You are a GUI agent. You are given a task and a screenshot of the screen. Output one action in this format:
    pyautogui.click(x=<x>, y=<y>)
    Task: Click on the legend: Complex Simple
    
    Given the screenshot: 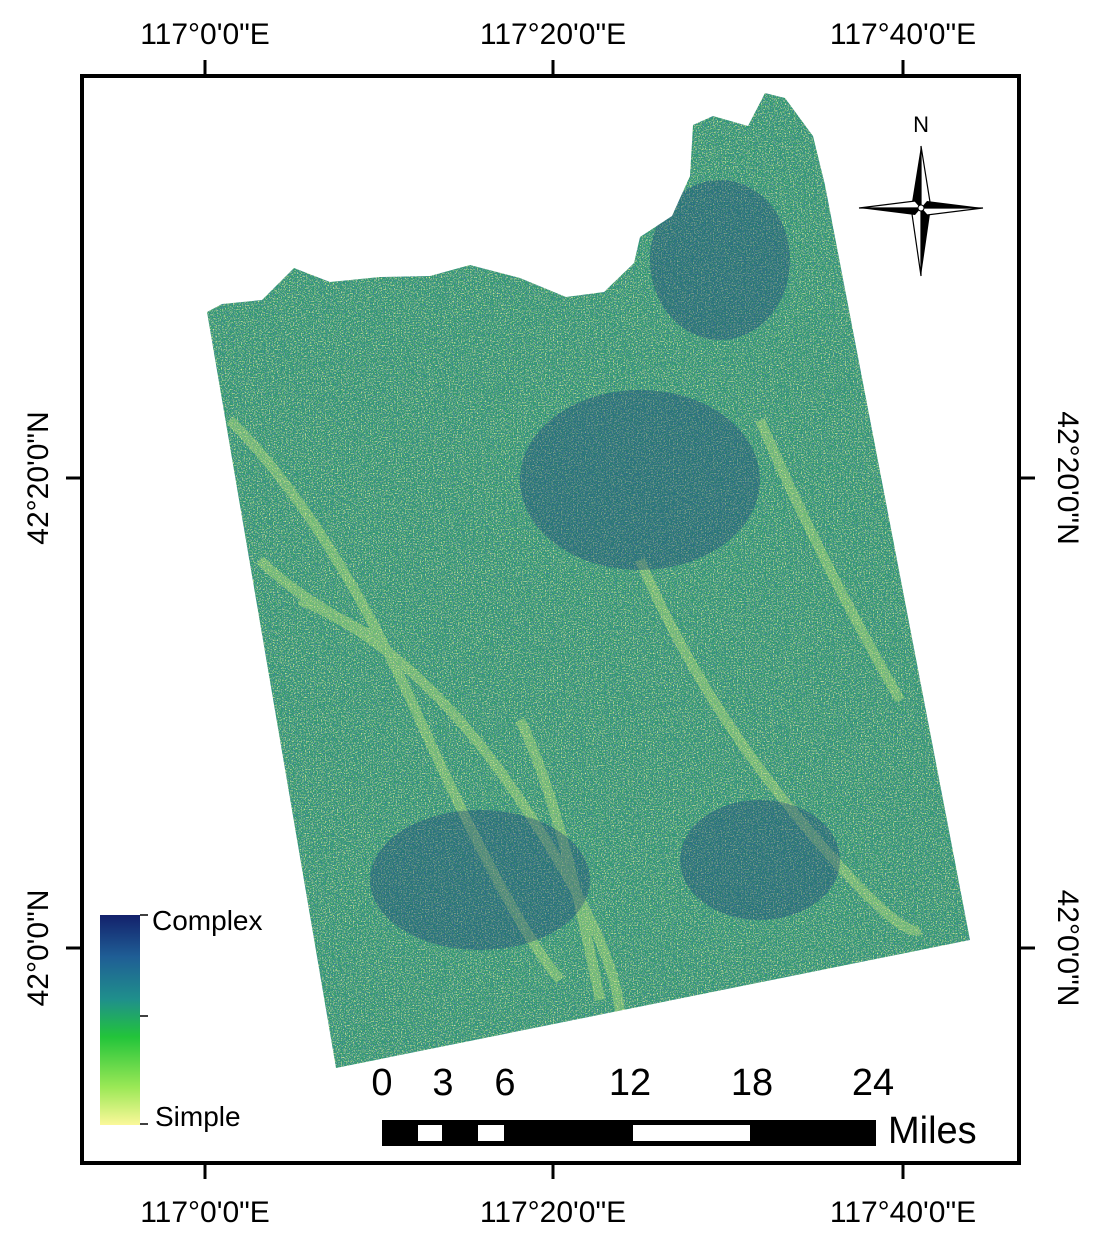 What is the action you would take?
    pyautogui.click(x=181, y=1018)
    